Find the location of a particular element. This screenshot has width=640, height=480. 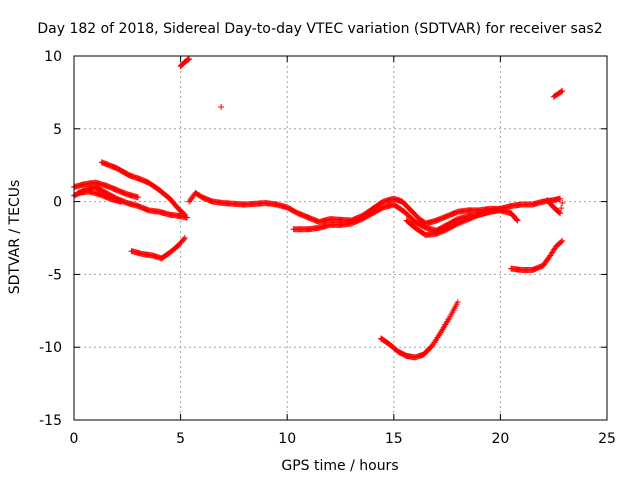

x-tick-label: 25 is located at coordinates (607, 439).